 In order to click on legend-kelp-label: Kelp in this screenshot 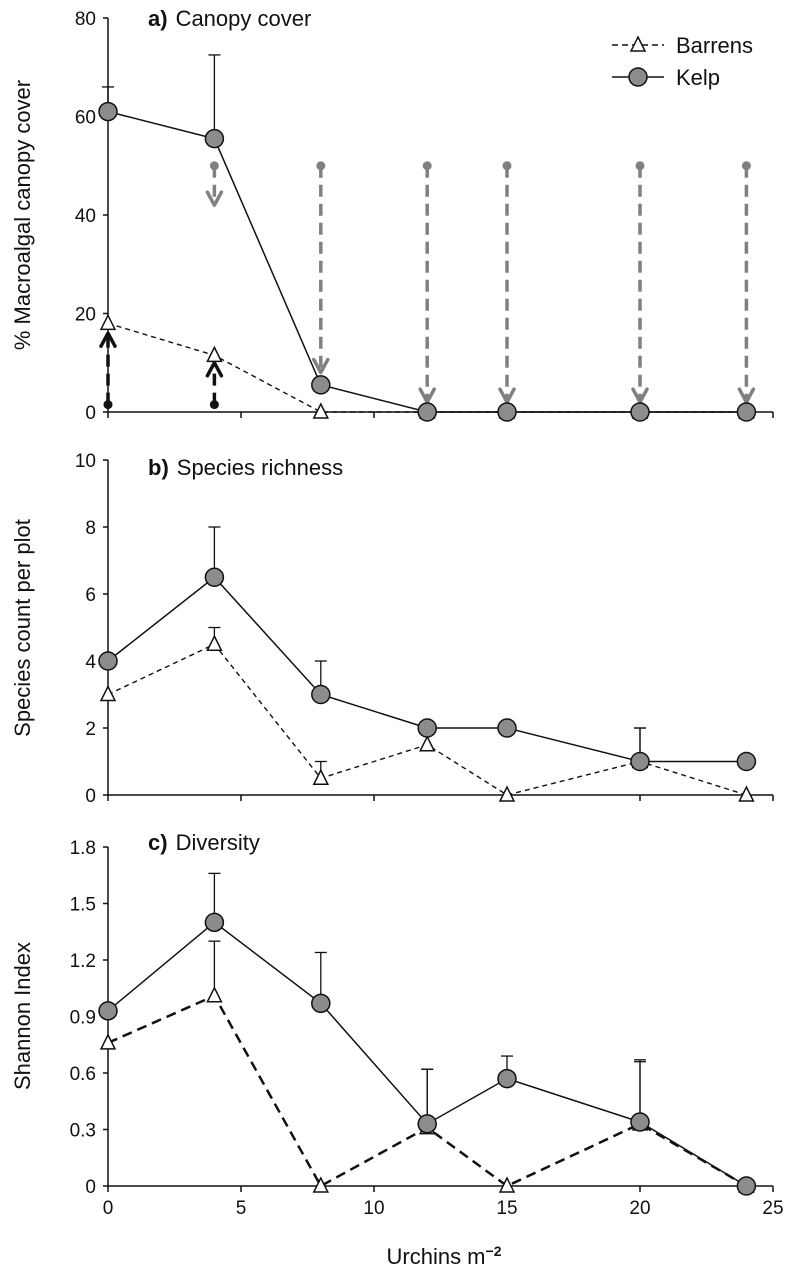, I will do `click(698, 77)`.